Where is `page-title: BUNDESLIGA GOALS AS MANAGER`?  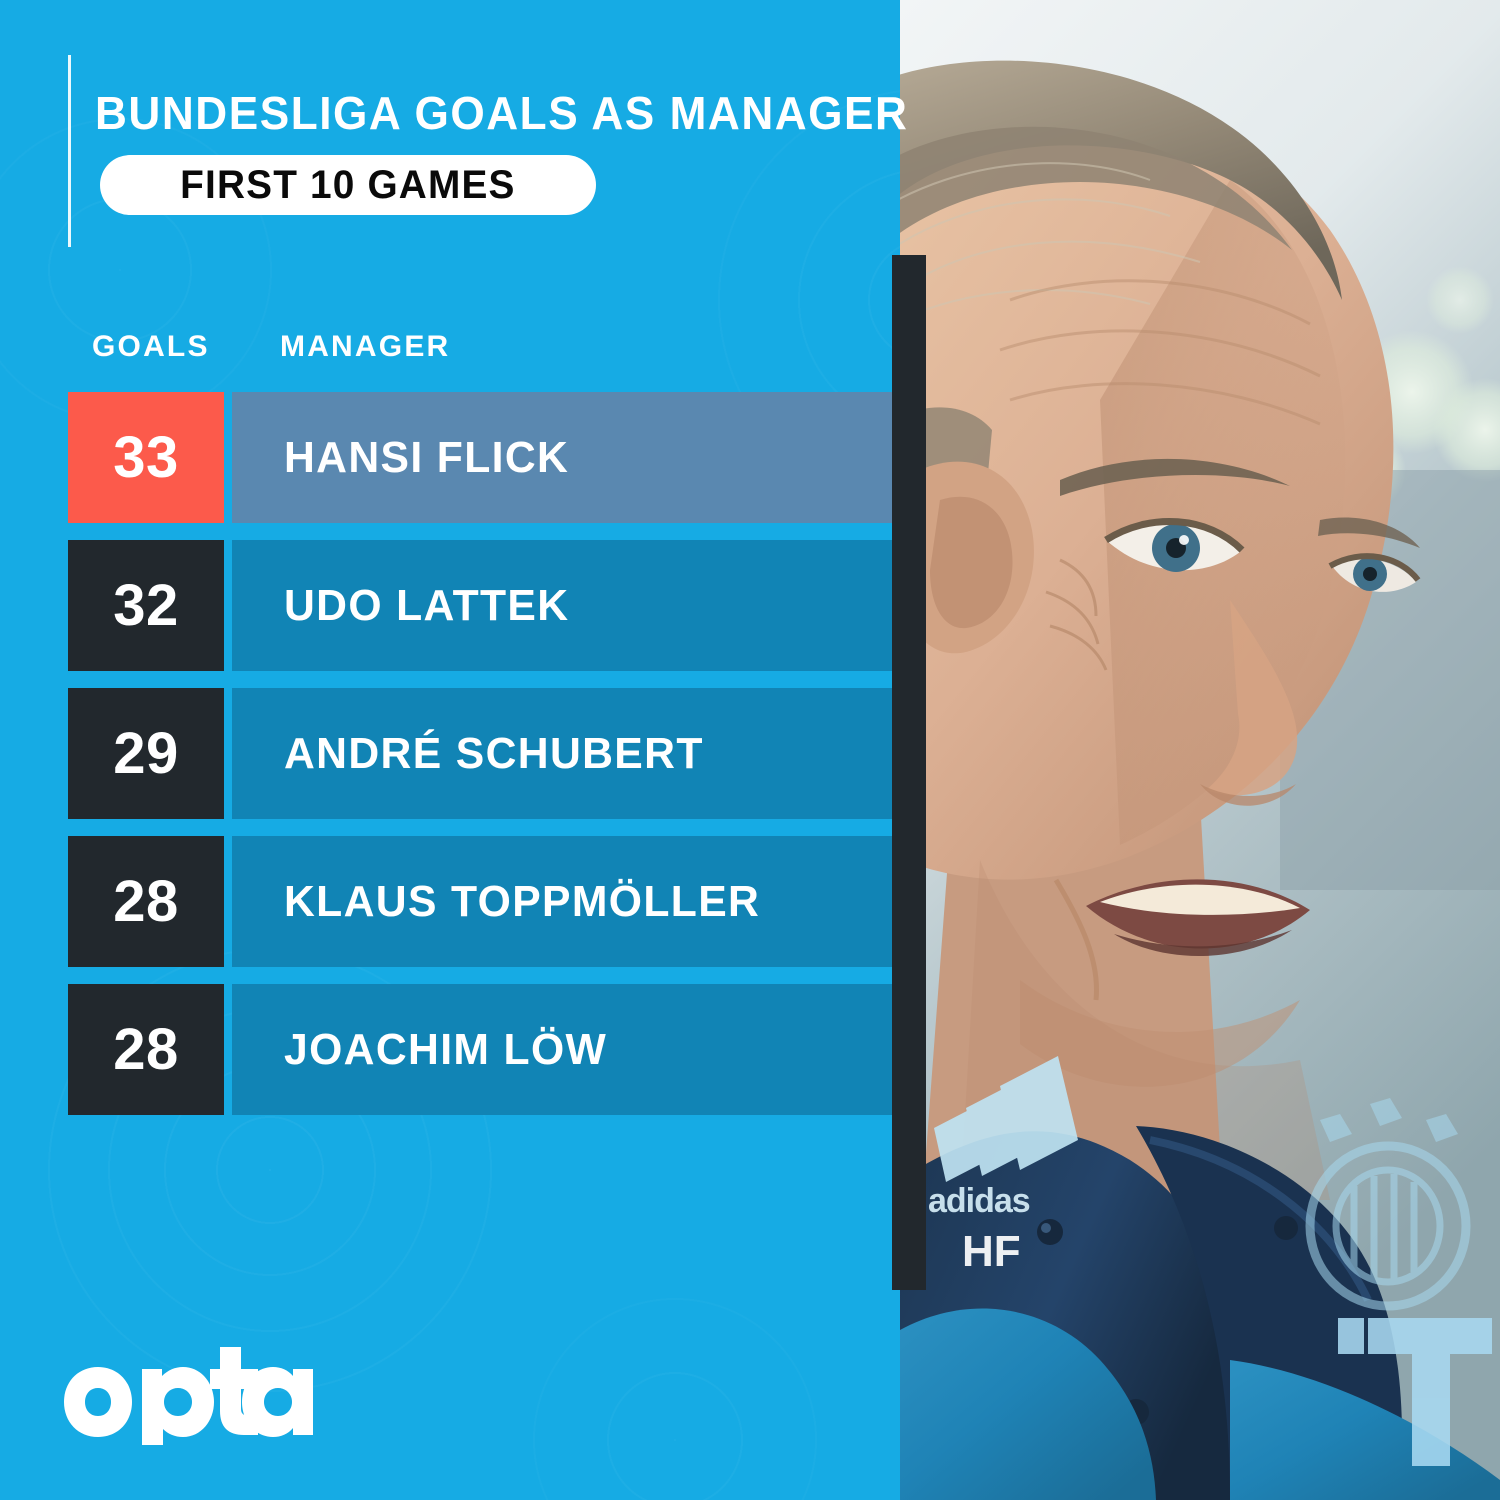
page-title: BUNDESLIGA GOALS AS MANAGER is located at coordinates (502, 113).